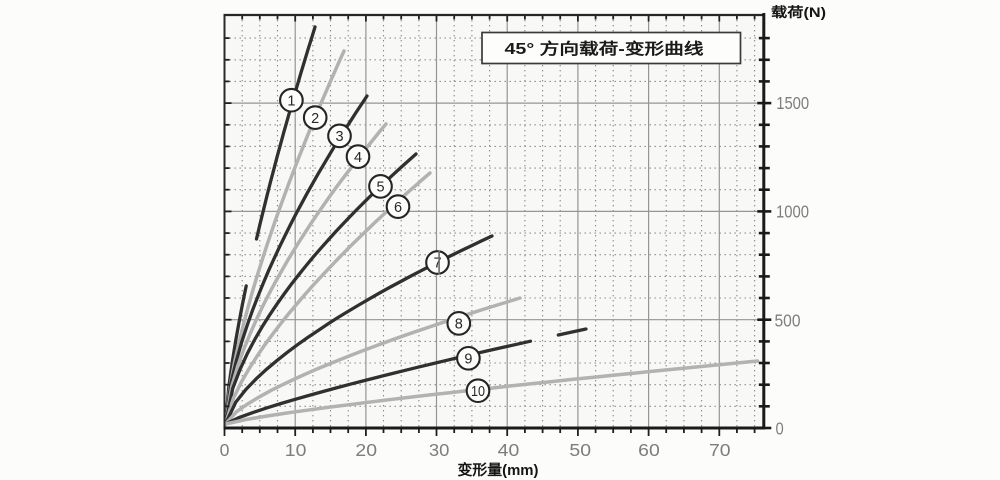  Describe the element at coordinates (315, 119) in the screenshot. I see `svg-text: 2` at that location.